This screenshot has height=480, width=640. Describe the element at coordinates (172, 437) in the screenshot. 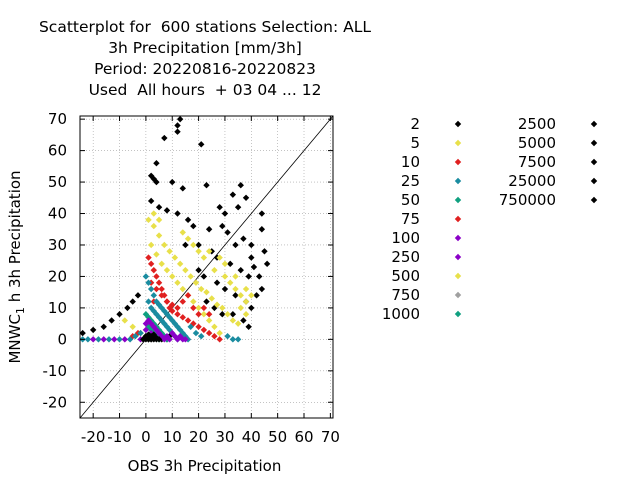

I see `x-tick-label: 10` at that location.